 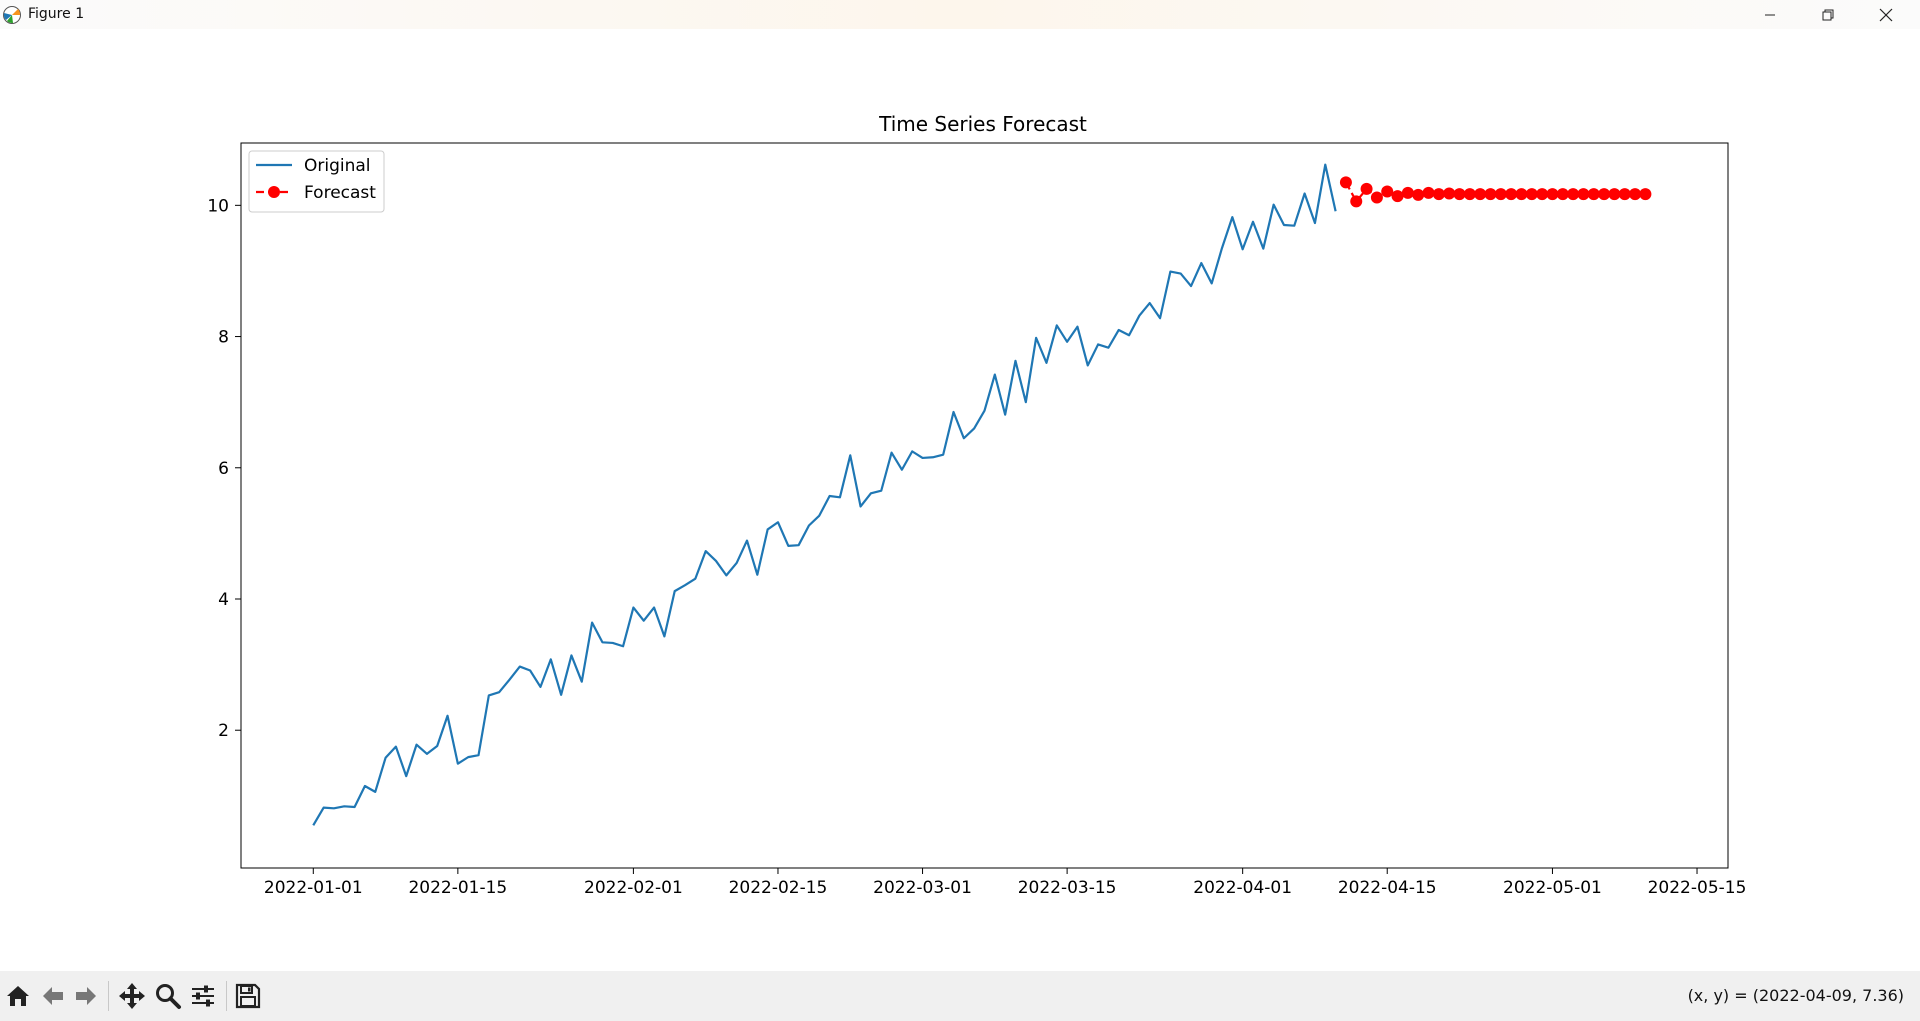 What do you see at coordinates (12, 15) in the screenshot?
I see `matplotlib-app-icon` at bounding box center [12, 15].